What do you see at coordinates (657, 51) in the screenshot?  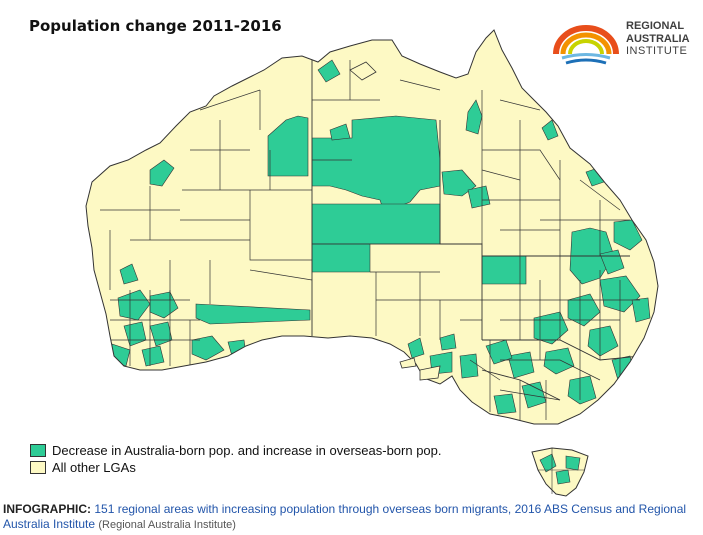 I see `logo-line-3: INSTITUTE` at bounding box center [657, 51].